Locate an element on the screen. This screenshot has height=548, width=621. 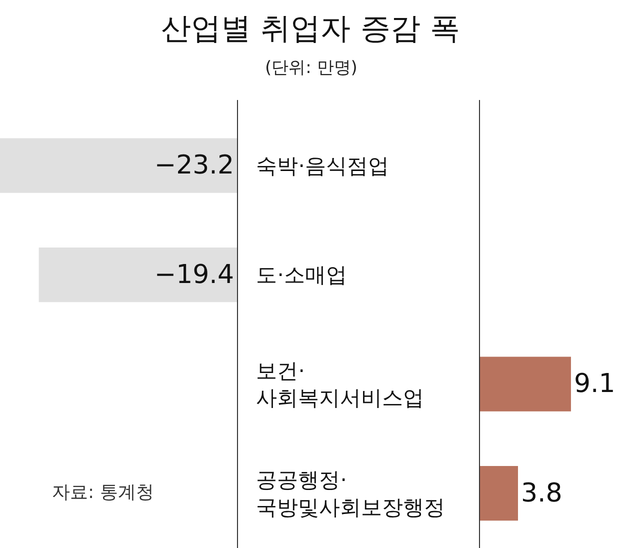
data-label: 9.1 is located at coordinates (595, 384).